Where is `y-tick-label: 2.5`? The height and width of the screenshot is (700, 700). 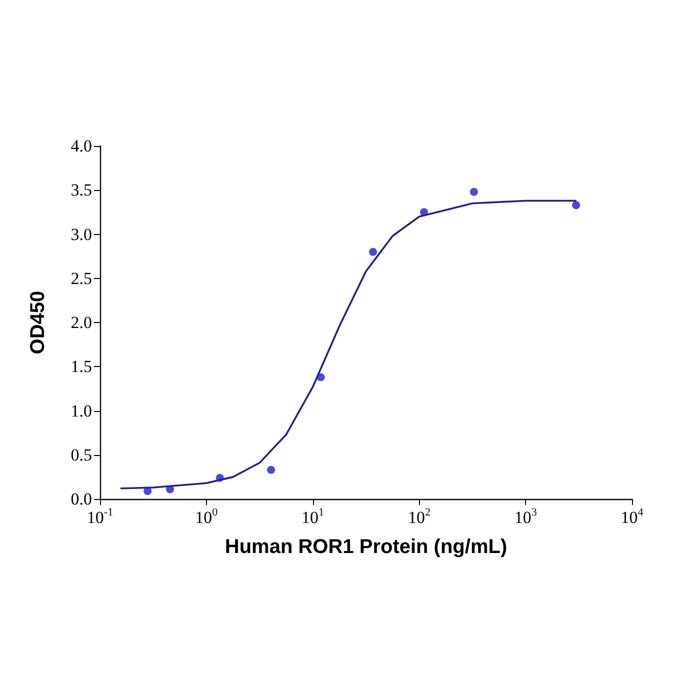 y-tick-label: 2.5 is located at coordinates (81, 278).